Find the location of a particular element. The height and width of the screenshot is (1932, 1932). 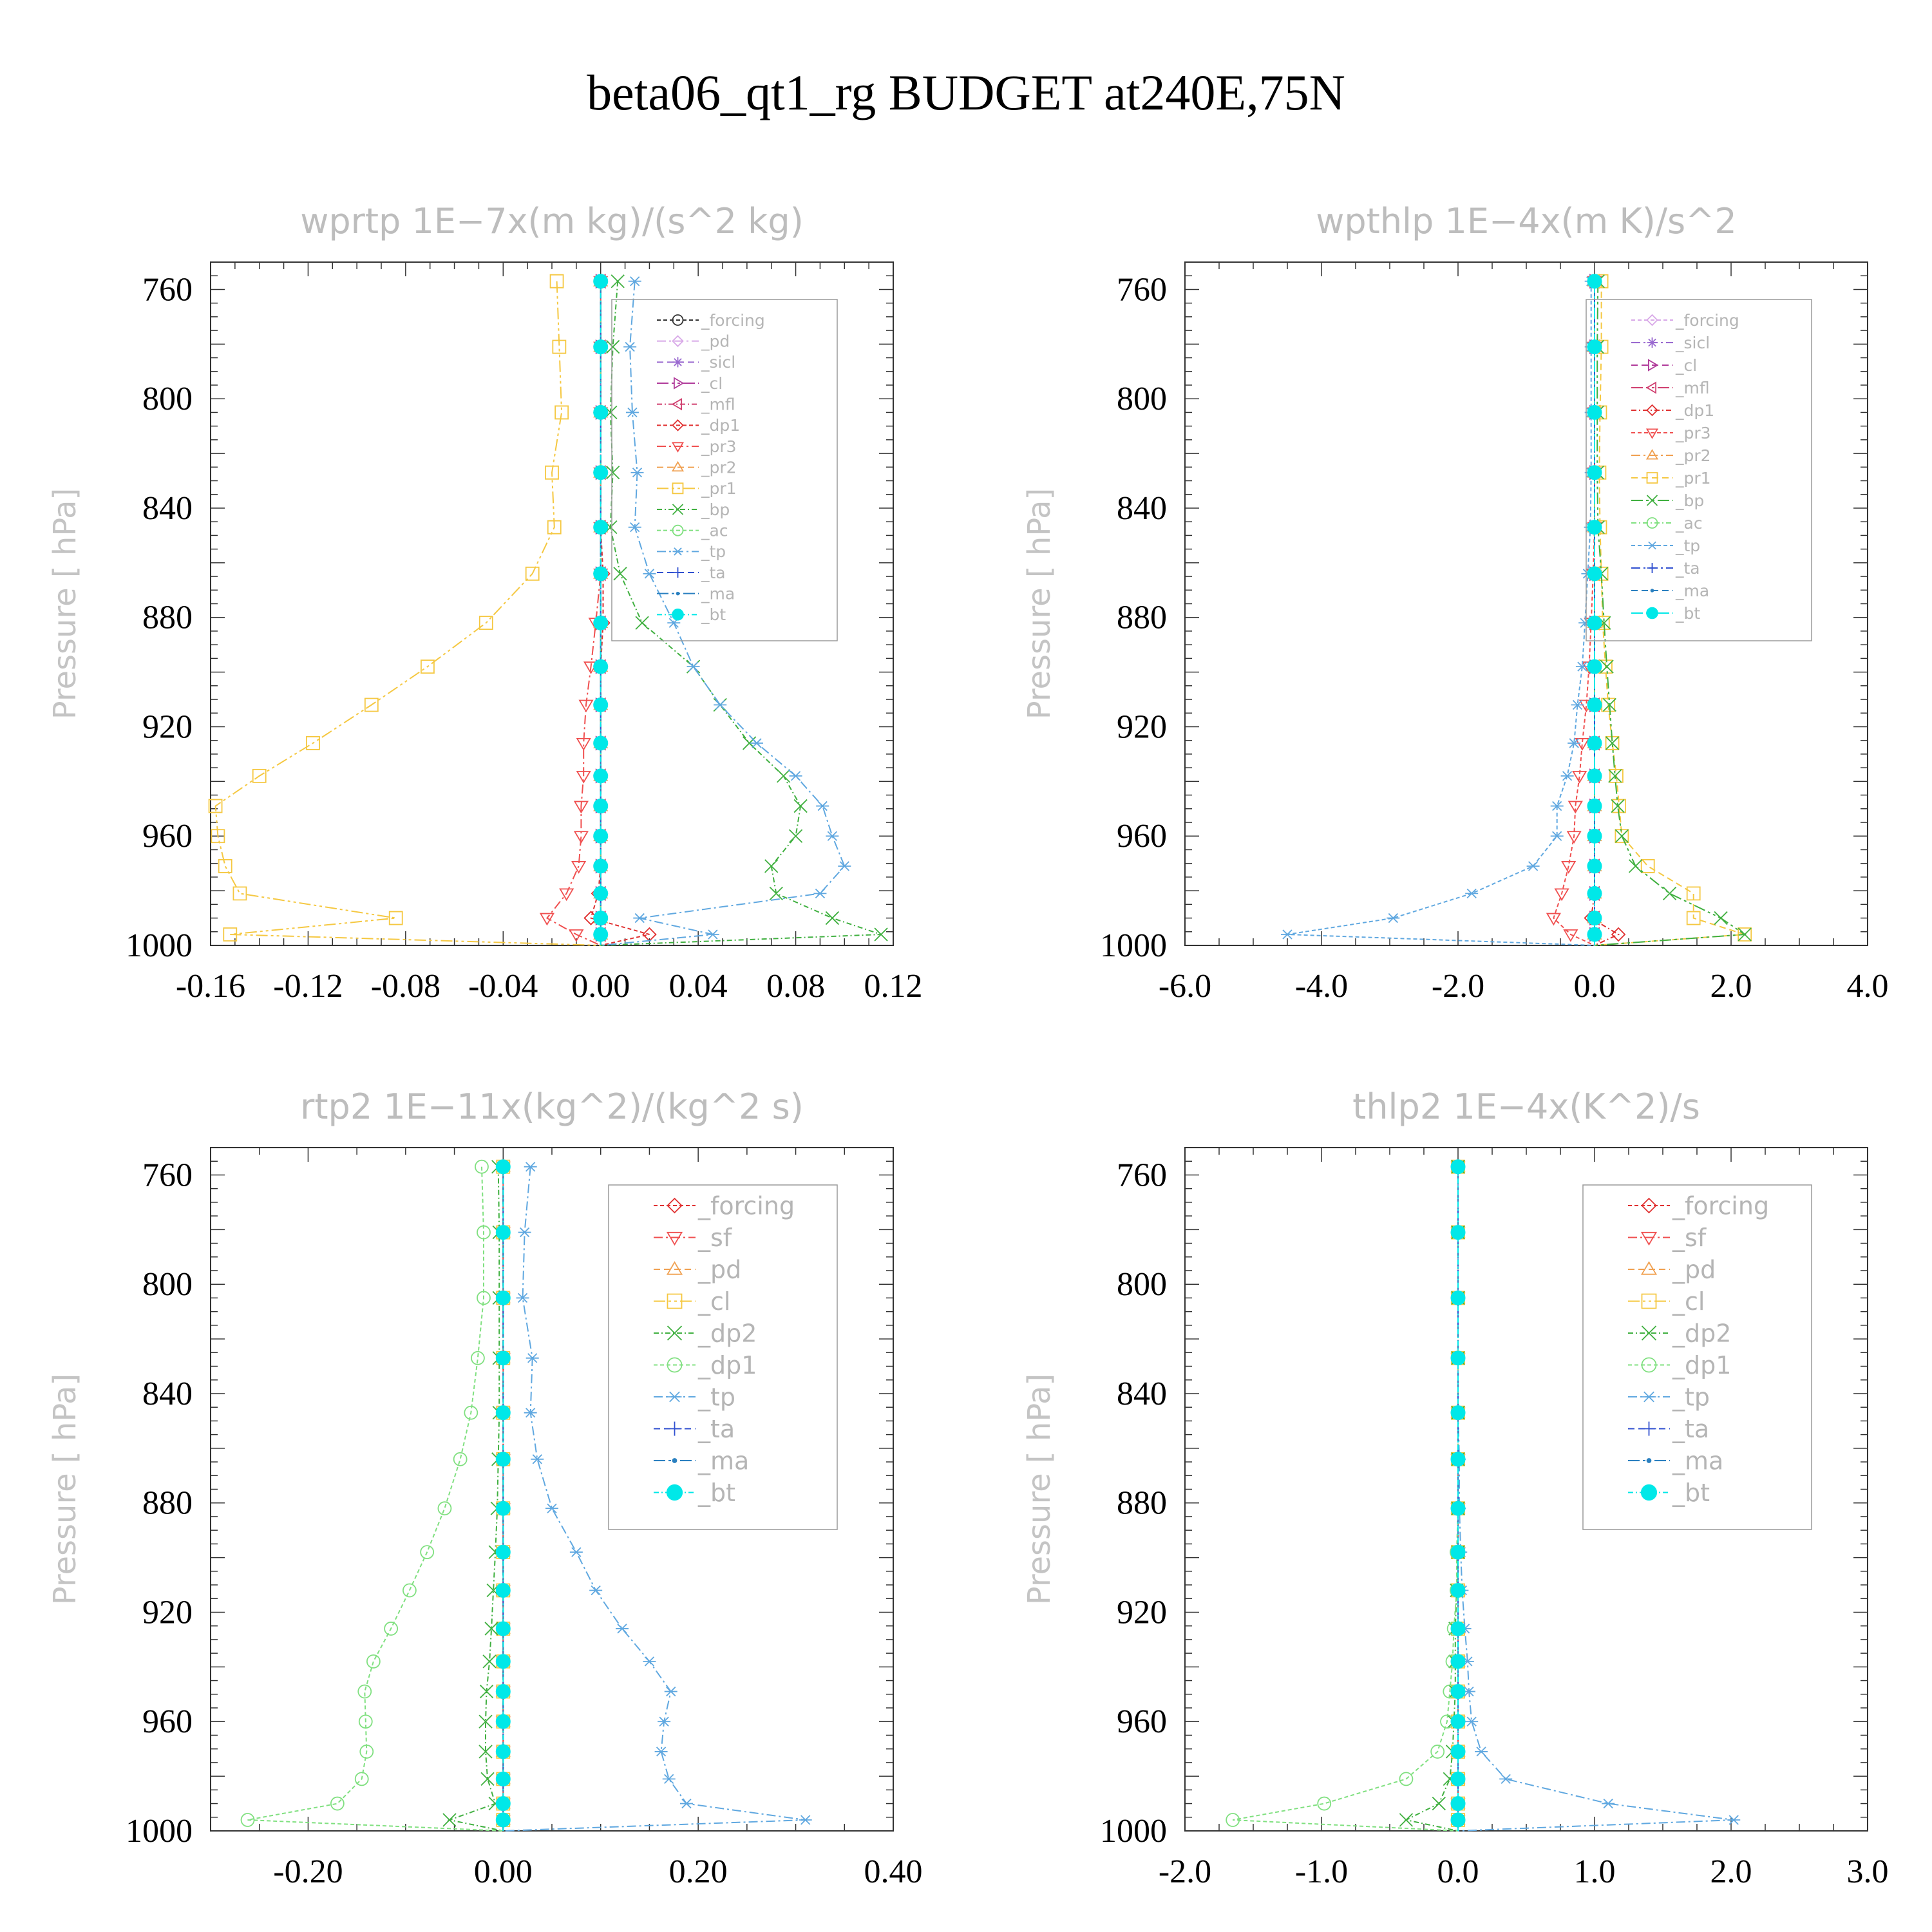

data-point-dp2 is located at coordinates (1407, 1820).